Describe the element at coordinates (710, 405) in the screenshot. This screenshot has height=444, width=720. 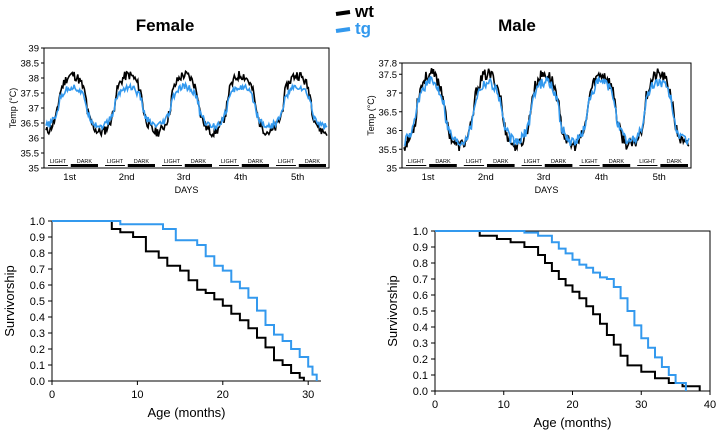
I see `x-tick-label: 40` at that location.